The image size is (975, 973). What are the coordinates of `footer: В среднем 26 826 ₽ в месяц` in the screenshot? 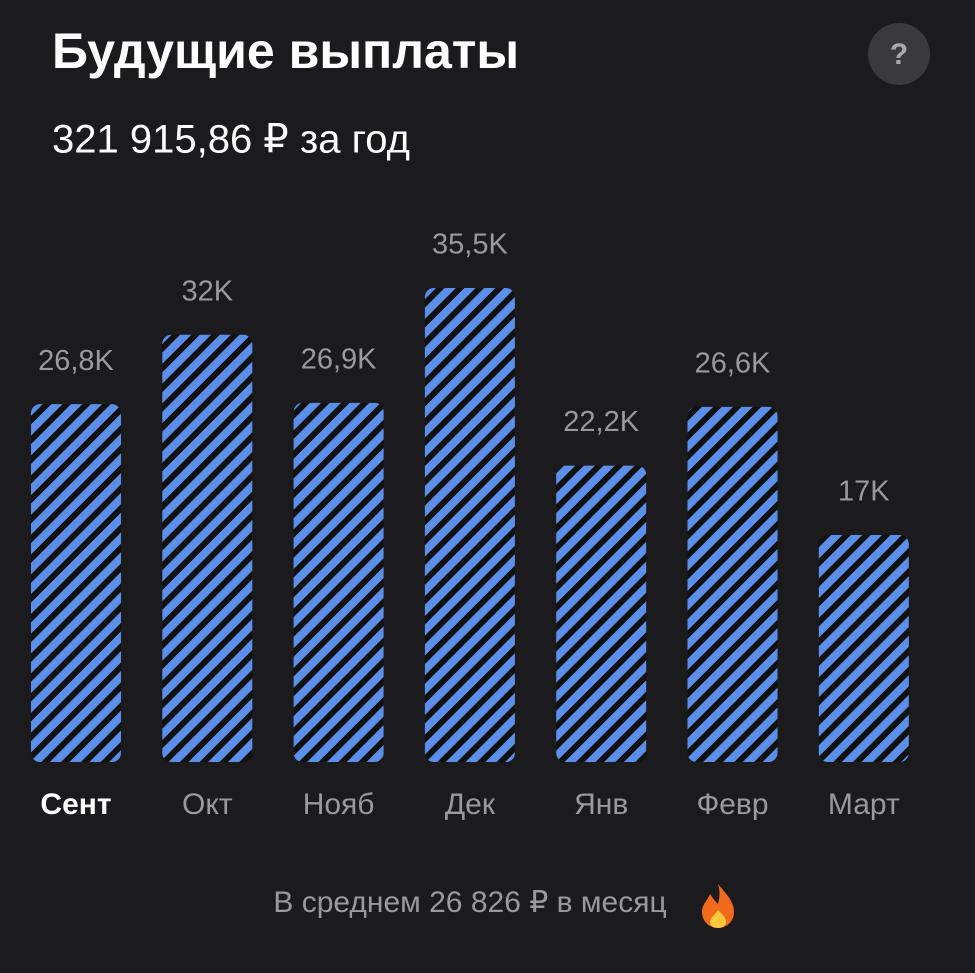 It's located at (469, 902).